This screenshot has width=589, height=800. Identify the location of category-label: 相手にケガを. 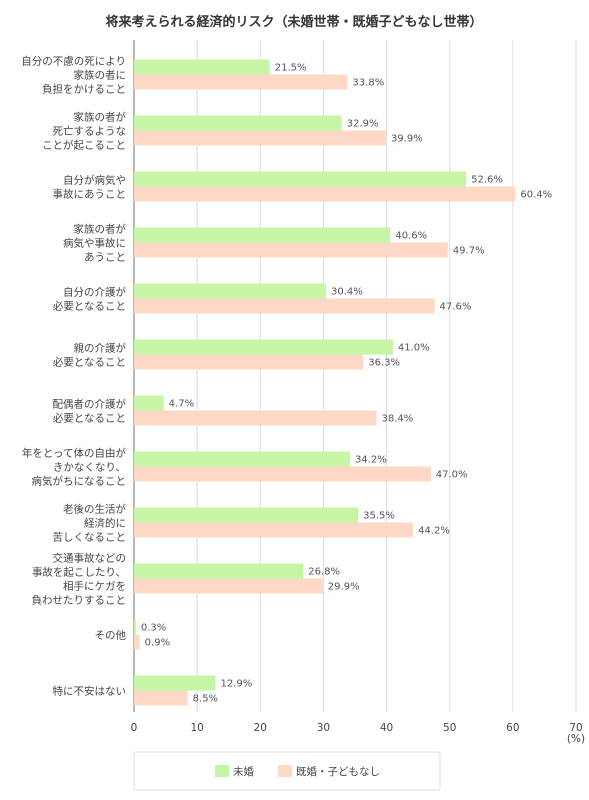
(94, 586).